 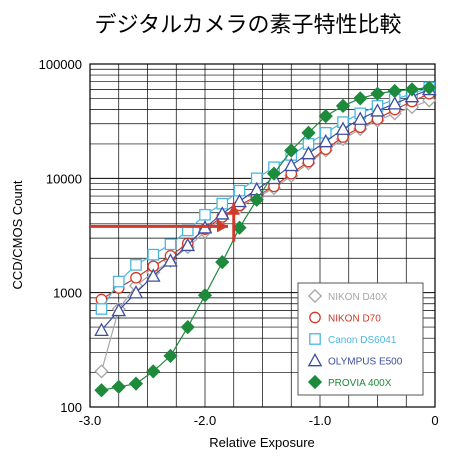 I want to click on legend-item-provia-400x: PROVIA 400X, so click(x=349, y=382).